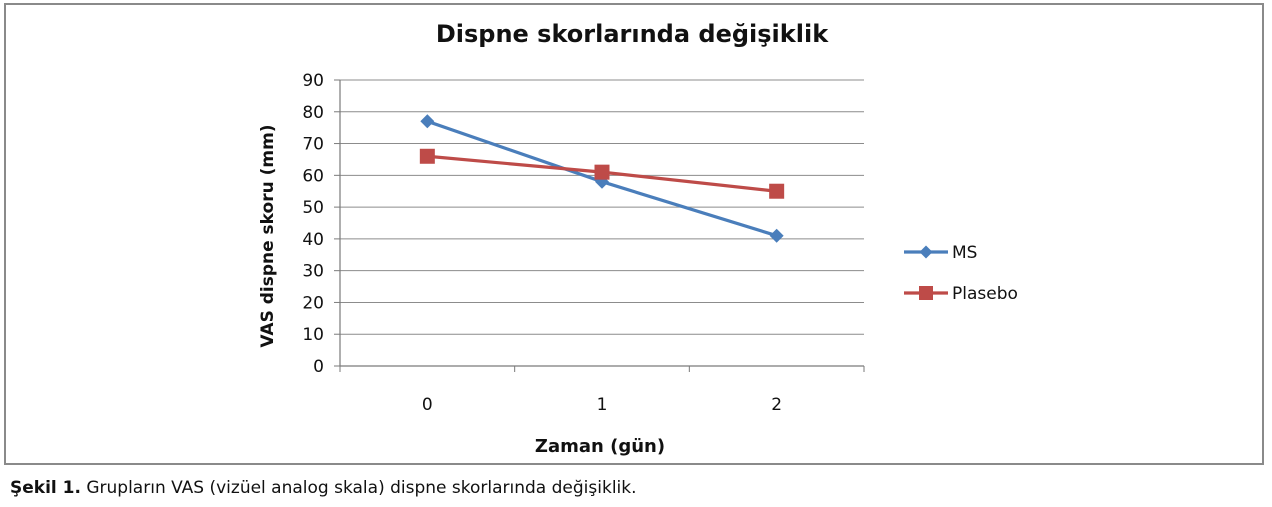  What do you see at coordinates (985, 294) in the screenshot?
I see `legend-label: Plasebo` at bounding box center [985, 294].